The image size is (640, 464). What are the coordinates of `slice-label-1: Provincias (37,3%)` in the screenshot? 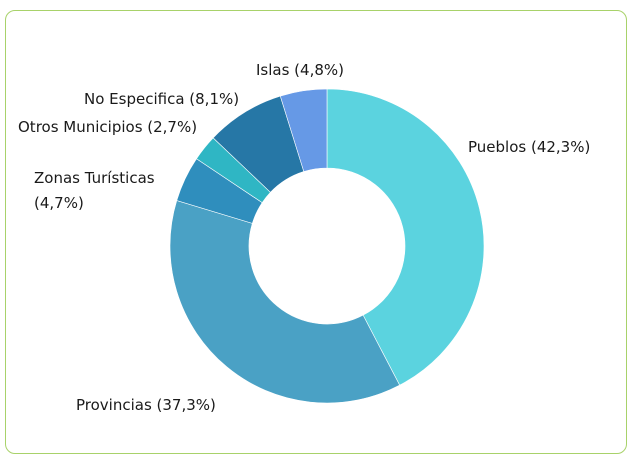 It's located at (146, 405).